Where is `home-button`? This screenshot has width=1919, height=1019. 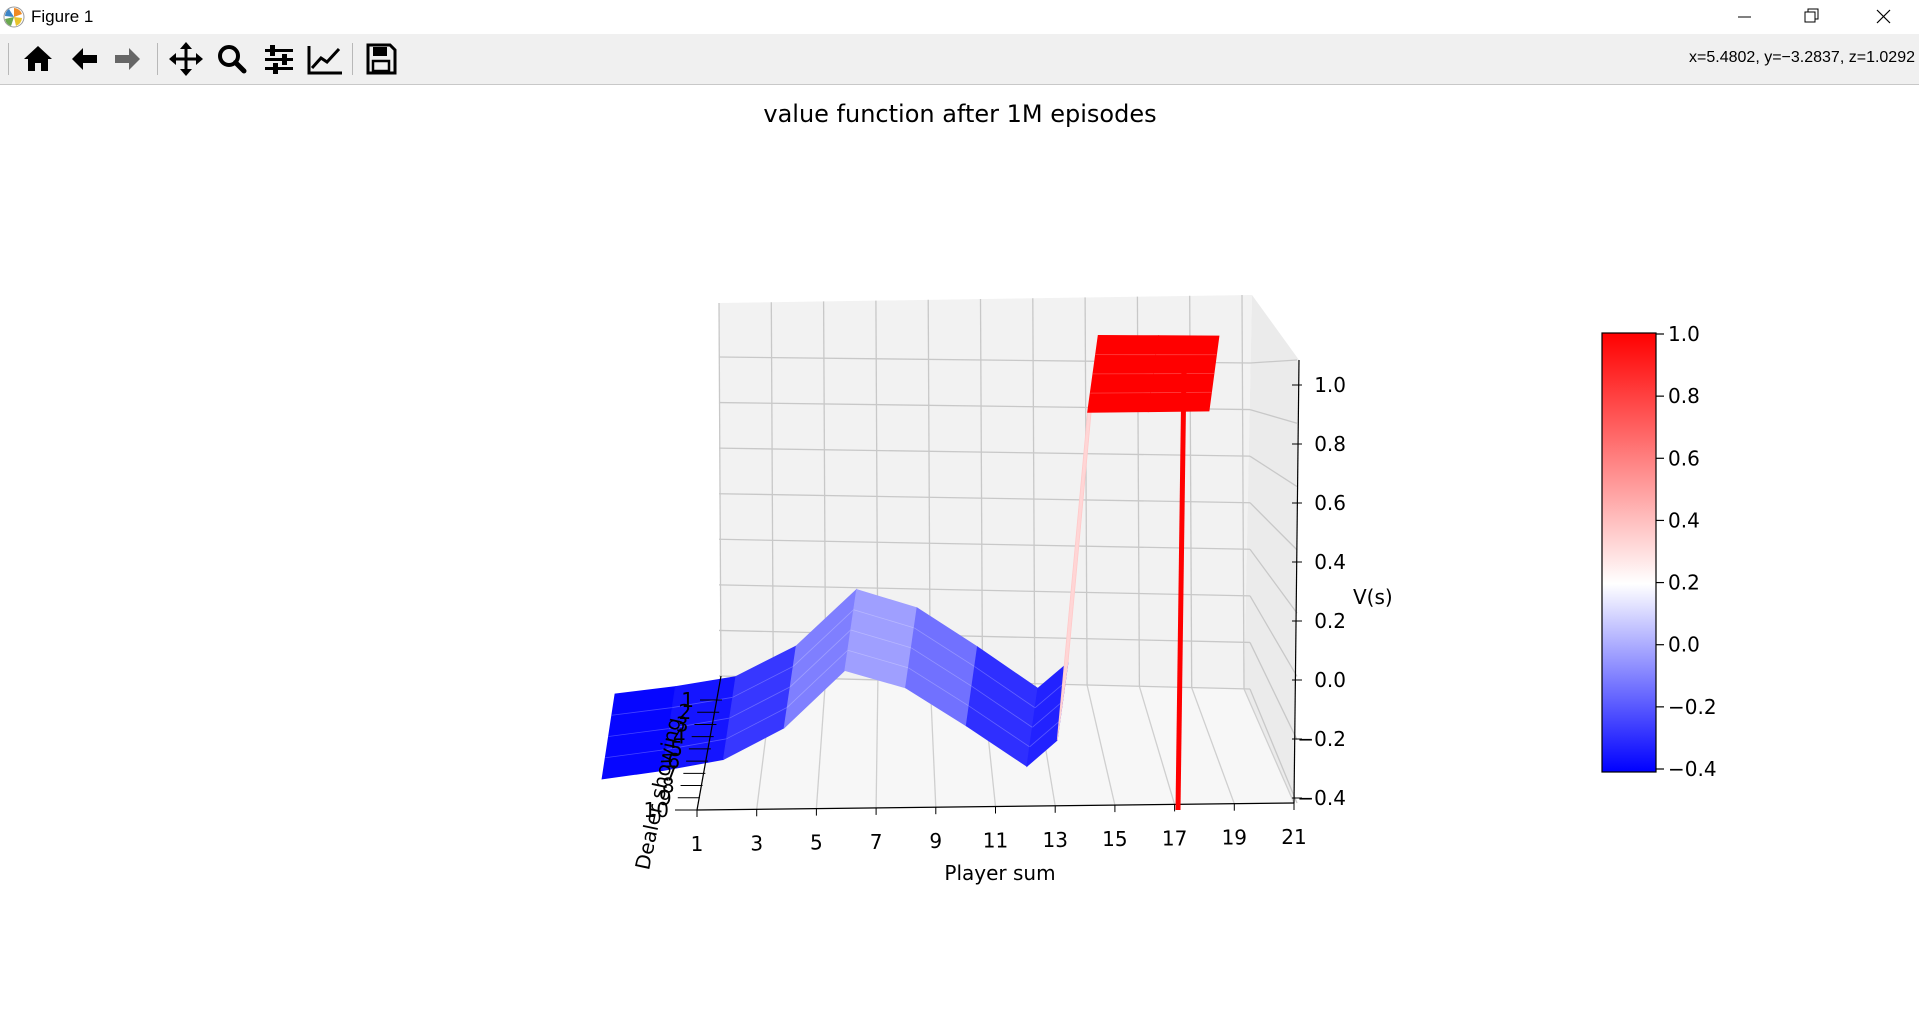 home-button is located at coordinates (38, 59).